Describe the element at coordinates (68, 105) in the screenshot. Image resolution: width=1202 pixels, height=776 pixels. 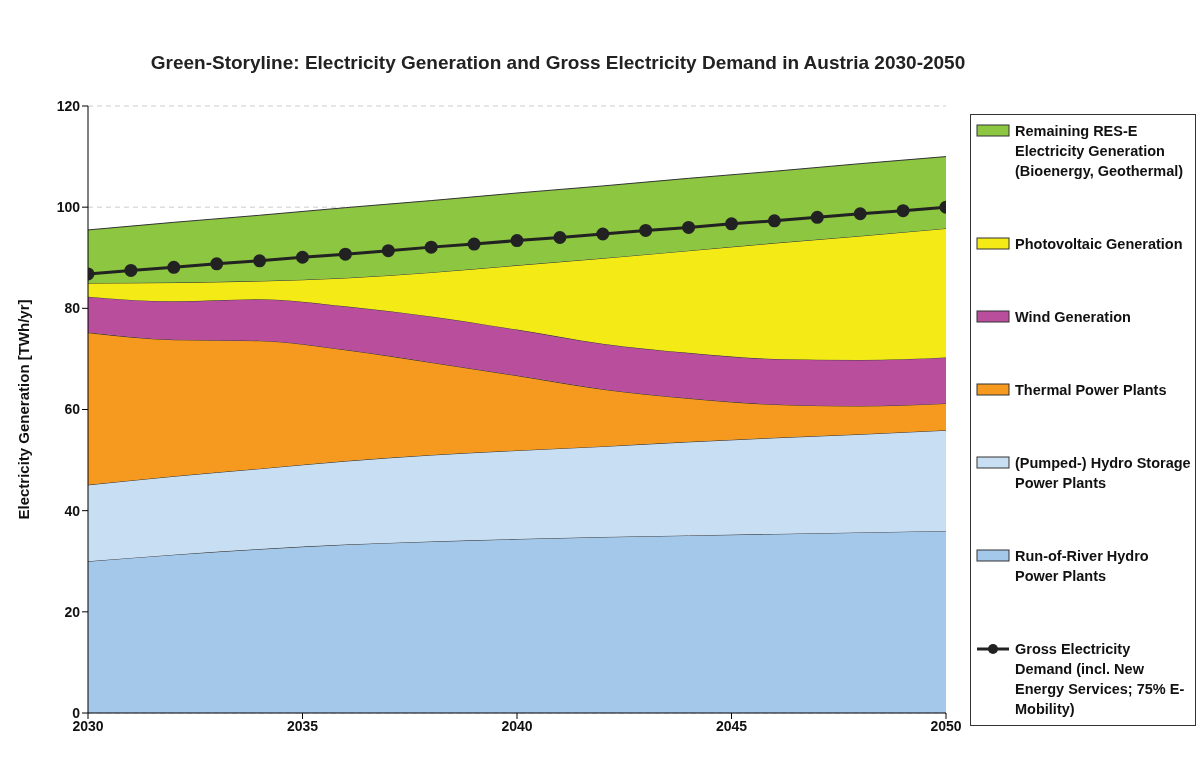
I see `y-tick-label: 120` at that location.